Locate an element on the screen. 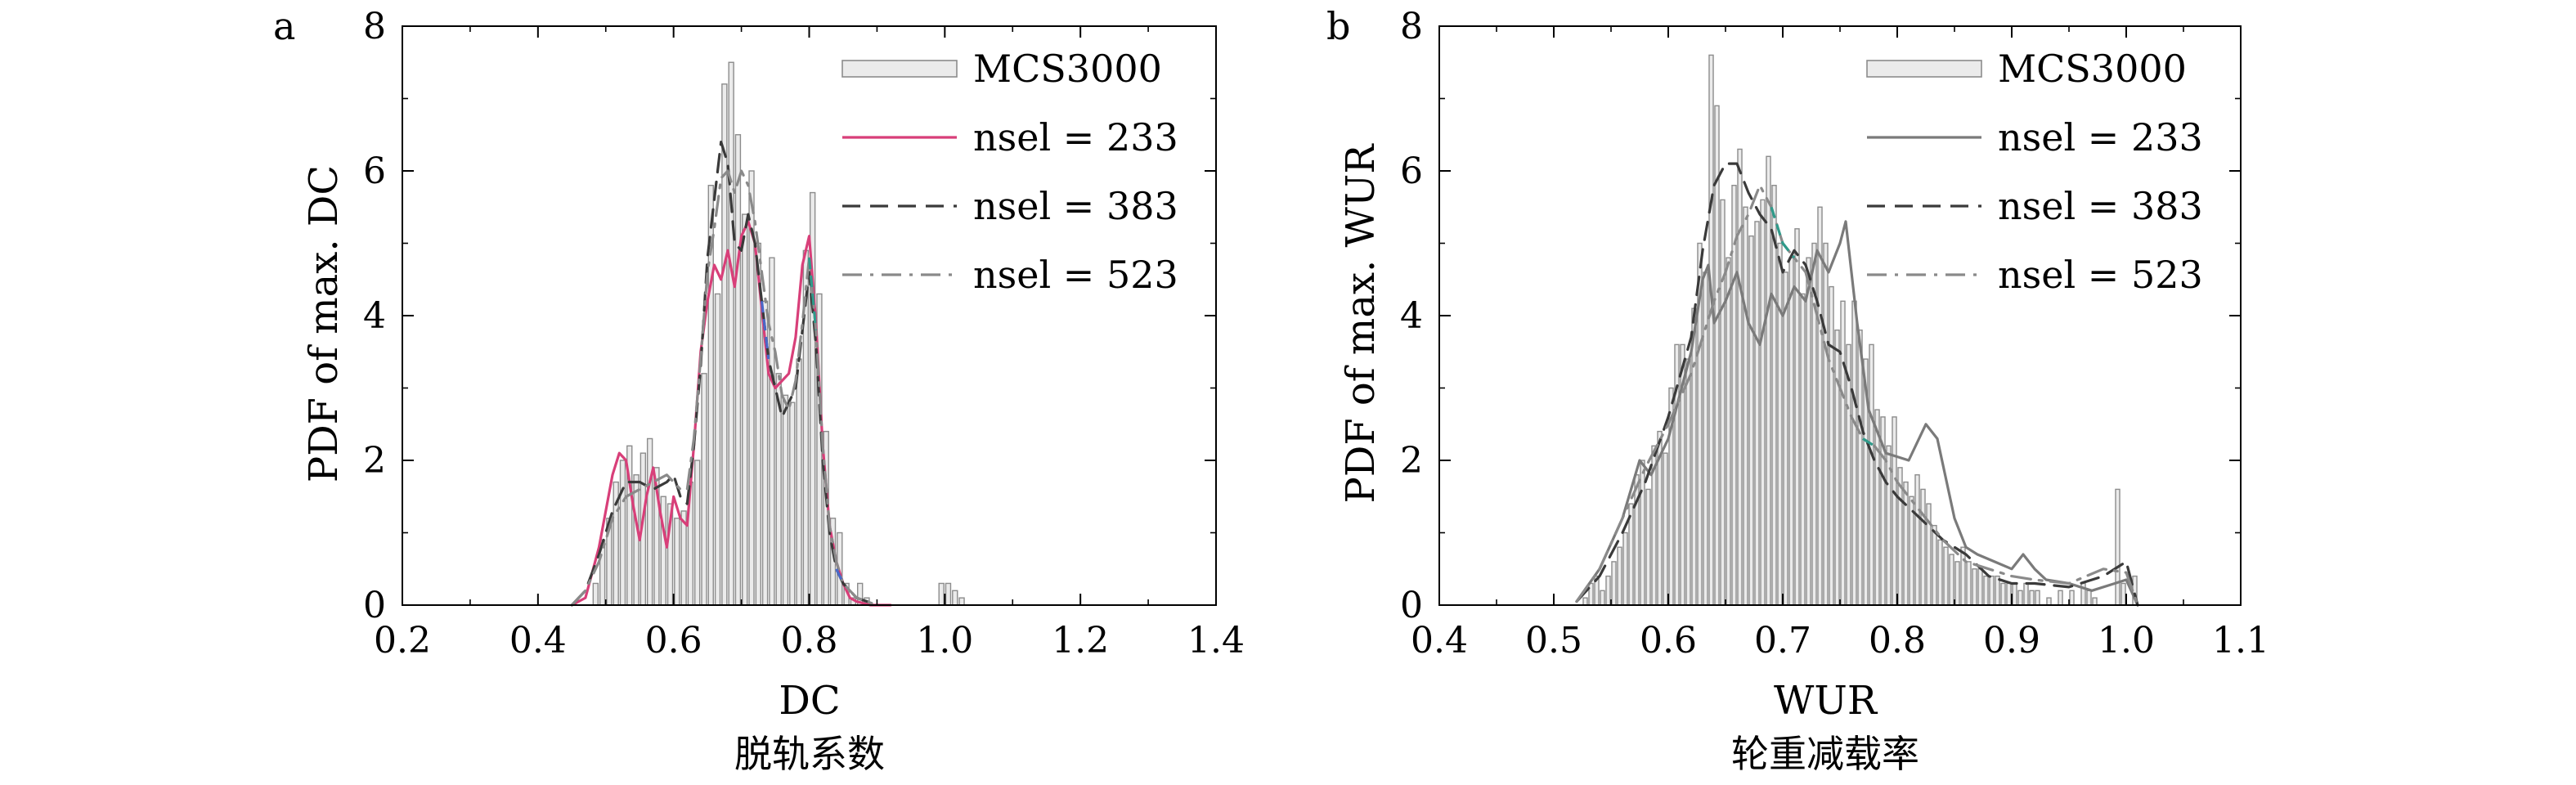 This screenshot has width=2576, height=785. panel-a-legend-swatch-histogram is located at coordinates (899, 69).